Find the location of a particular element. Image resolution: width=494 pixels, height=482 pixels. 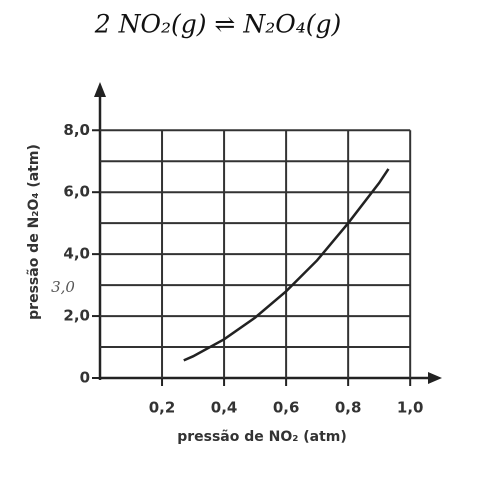

chart-title: 2 NO₂(g) ⇌ N₂O₄(g) is located at coordinates (218, 24).